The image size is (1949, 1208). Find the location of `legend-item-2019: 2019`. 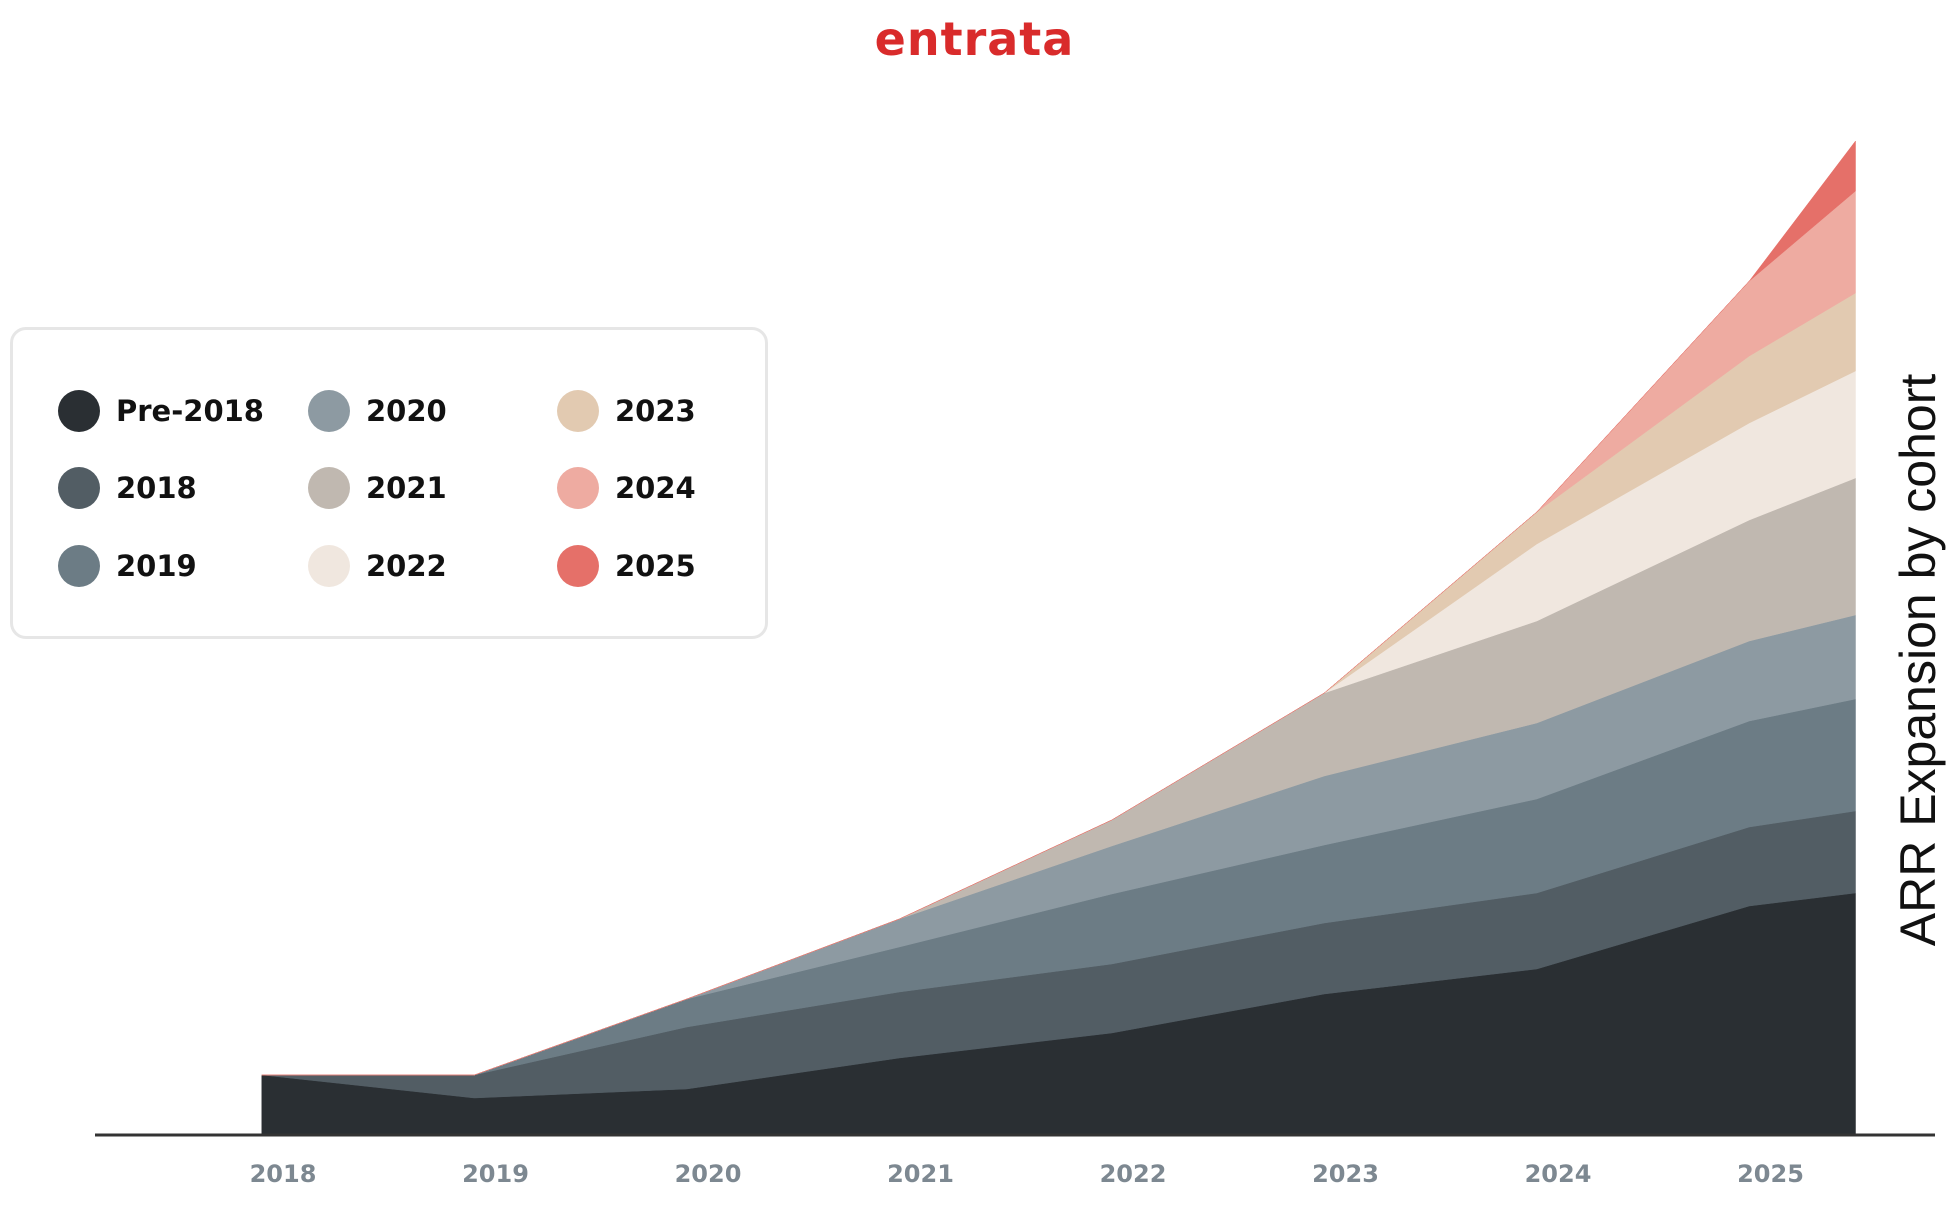

legend-item-2019: 2019 is located at coordinates (127, 566).